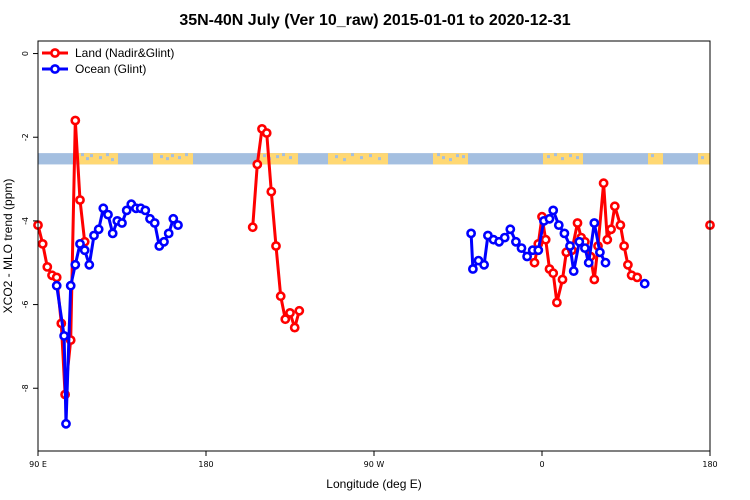 This screenshot has height=500, width=750. I want to click on y-tick-label: -8, so click(25, 388).